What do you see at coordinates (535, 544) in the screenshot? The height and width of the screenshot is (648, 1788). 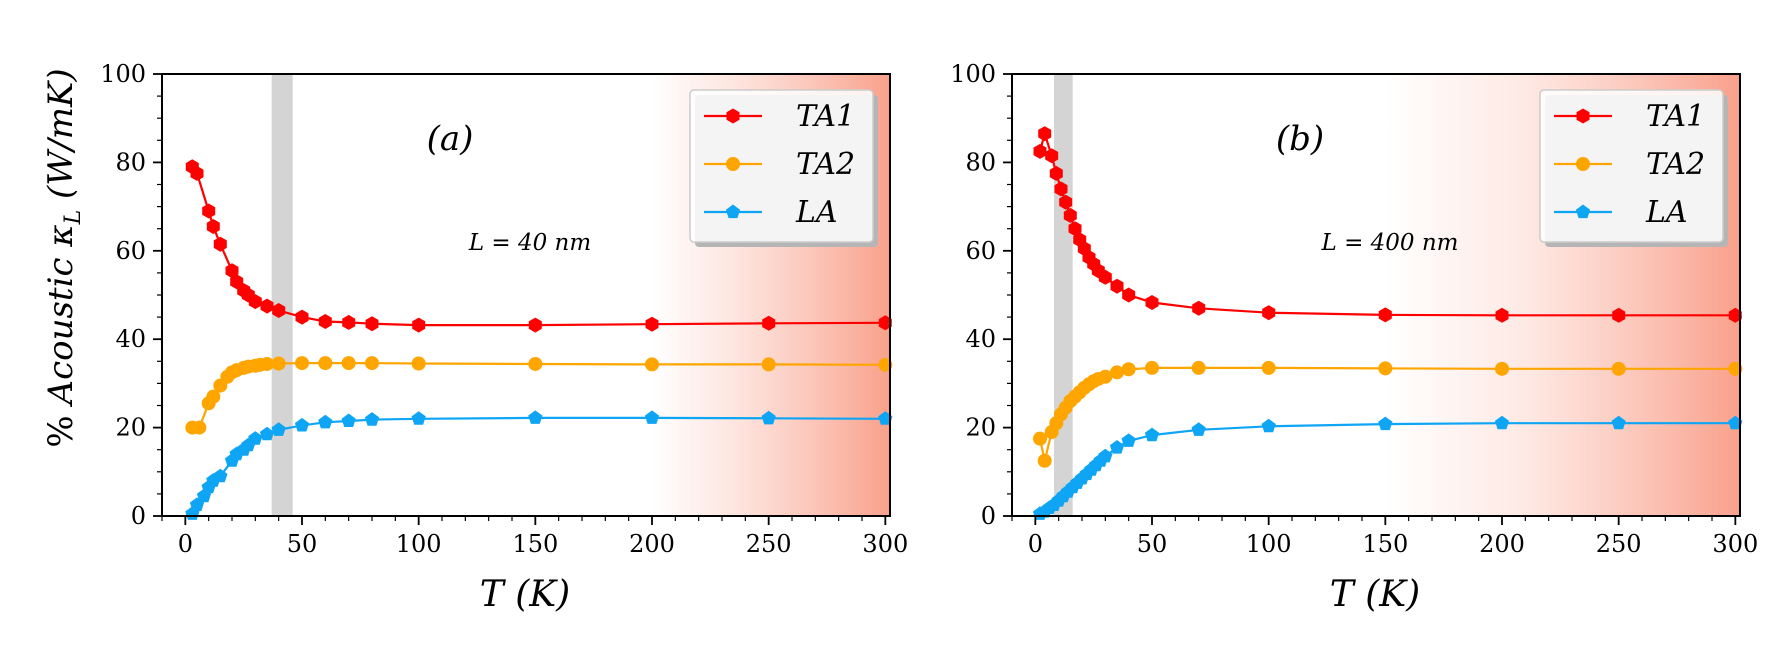 I see `x-tick-label: 150` at bounding box center [535, 544].